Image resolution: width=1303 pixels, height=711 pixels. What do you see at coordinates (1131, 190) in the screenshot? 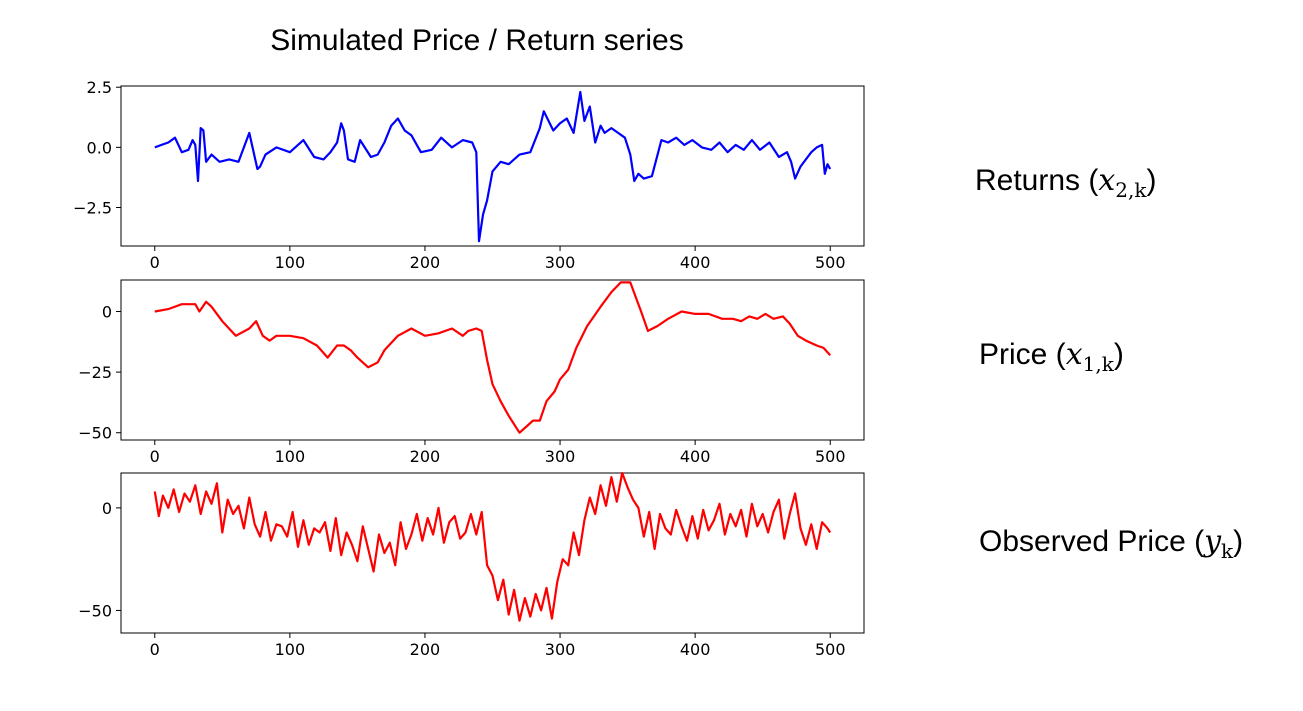
I see `side-label-subscript: 2,k` at bounding box center [1131, 190].